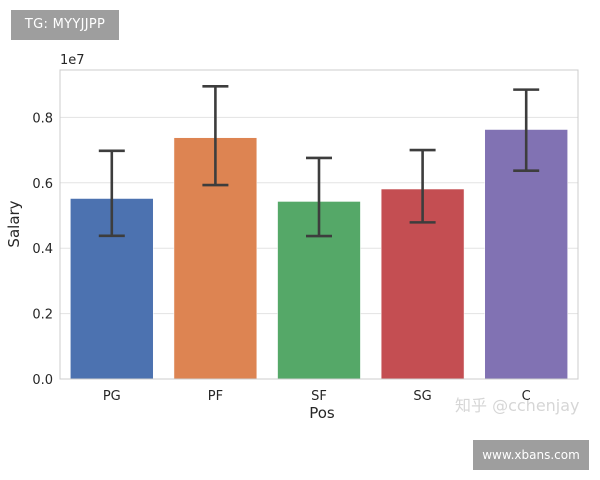  I want to click on y-tick-label: 0.6, so click(42, 184).